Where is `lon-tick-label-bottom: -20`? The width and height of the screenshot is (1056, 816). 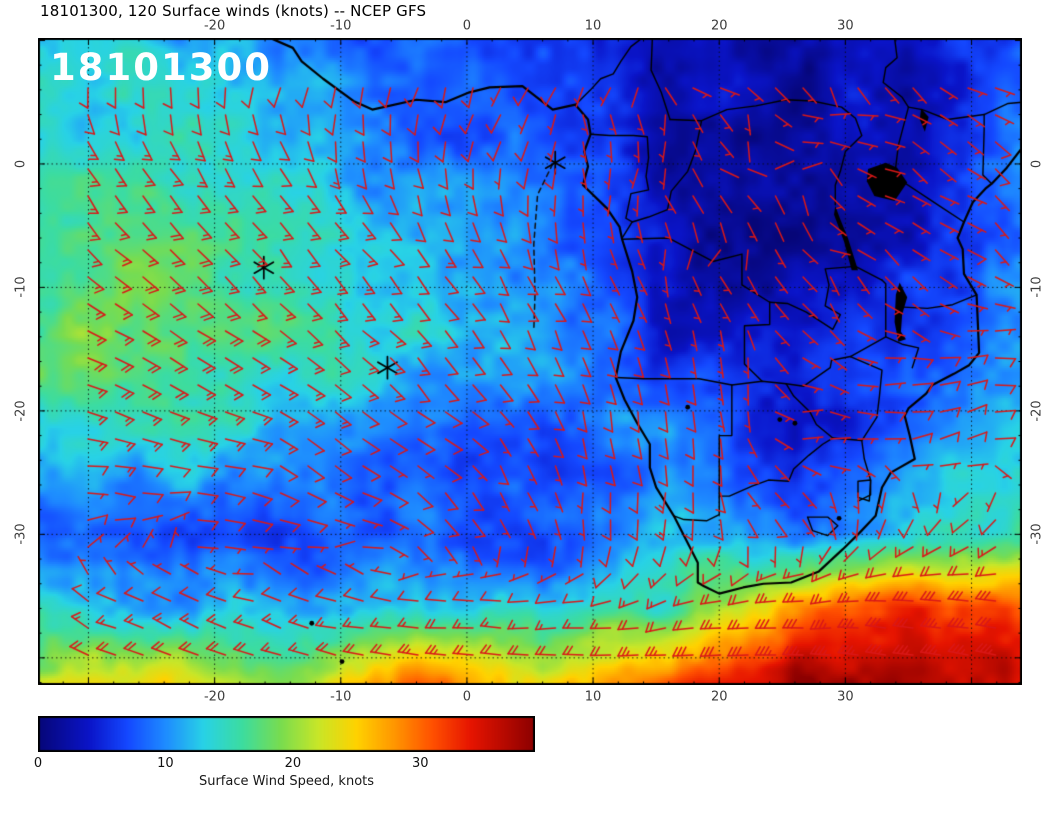 lon-tick-label-bottom: -20 is located at coordinates (214, 697).